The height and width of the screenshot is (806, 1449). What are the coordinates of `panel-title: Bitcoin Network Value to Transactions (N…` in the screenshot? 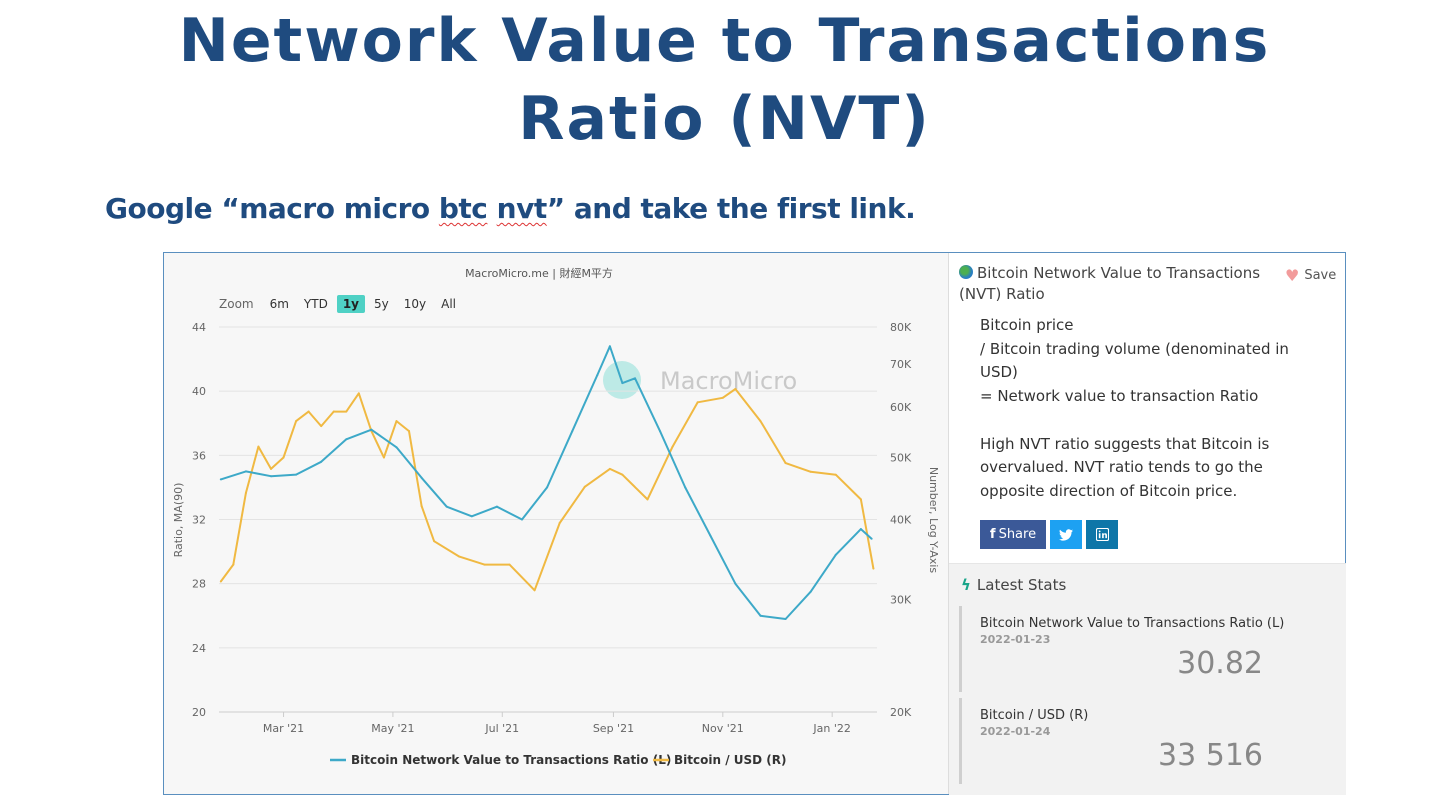 It's located at (1119, 284).